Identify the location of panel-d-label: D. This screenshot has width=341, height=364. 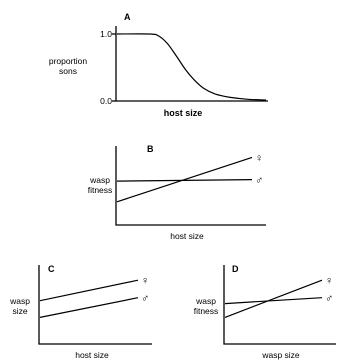
(235, 269).